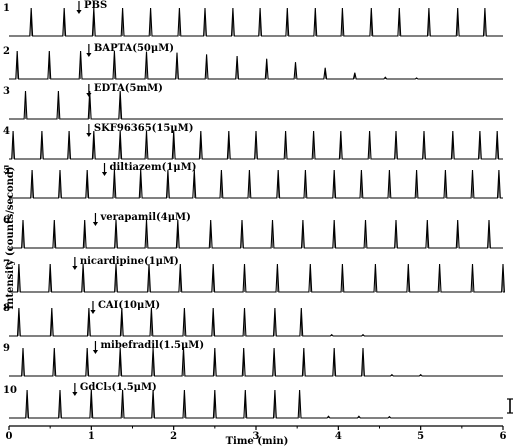 The width and height of the screenshot is (520, 447). I want to click on treatment-label: diltiazem(1μM), so click(153, 167).